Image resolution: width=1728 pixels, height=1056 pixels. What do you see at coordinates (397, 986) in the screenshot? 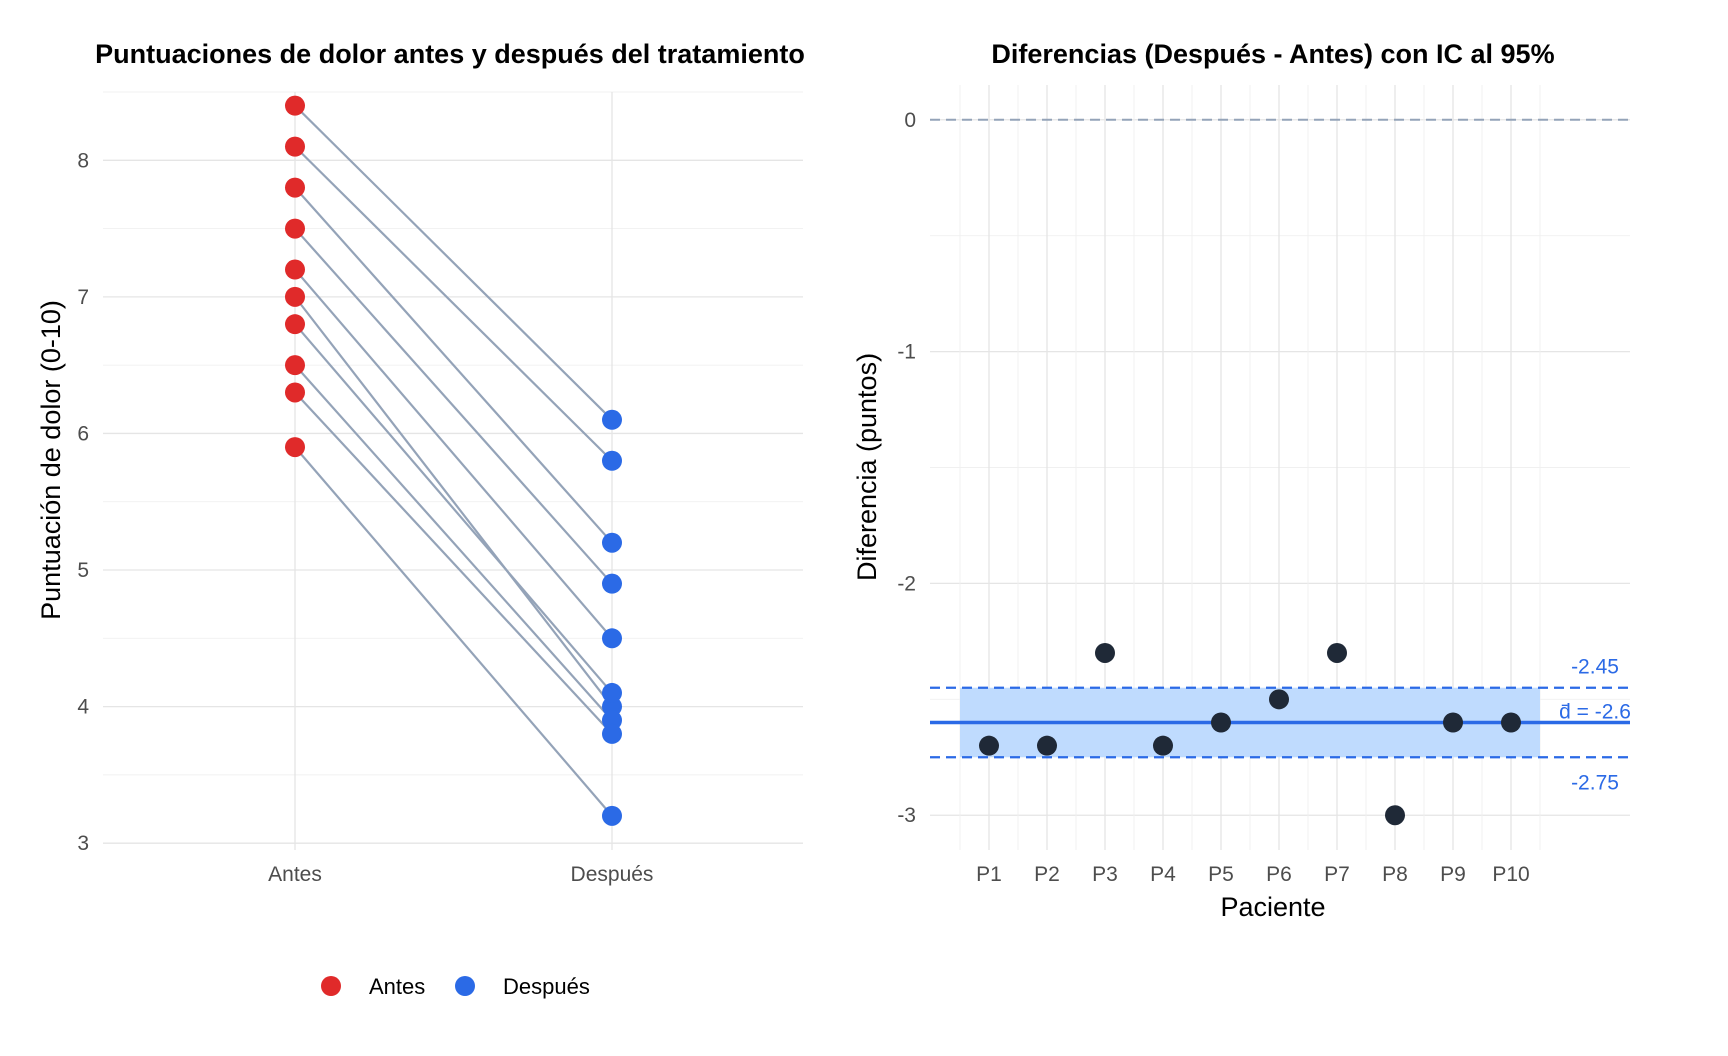
I see `legend-label-antes: Antes` at bounding box center [397, 986].